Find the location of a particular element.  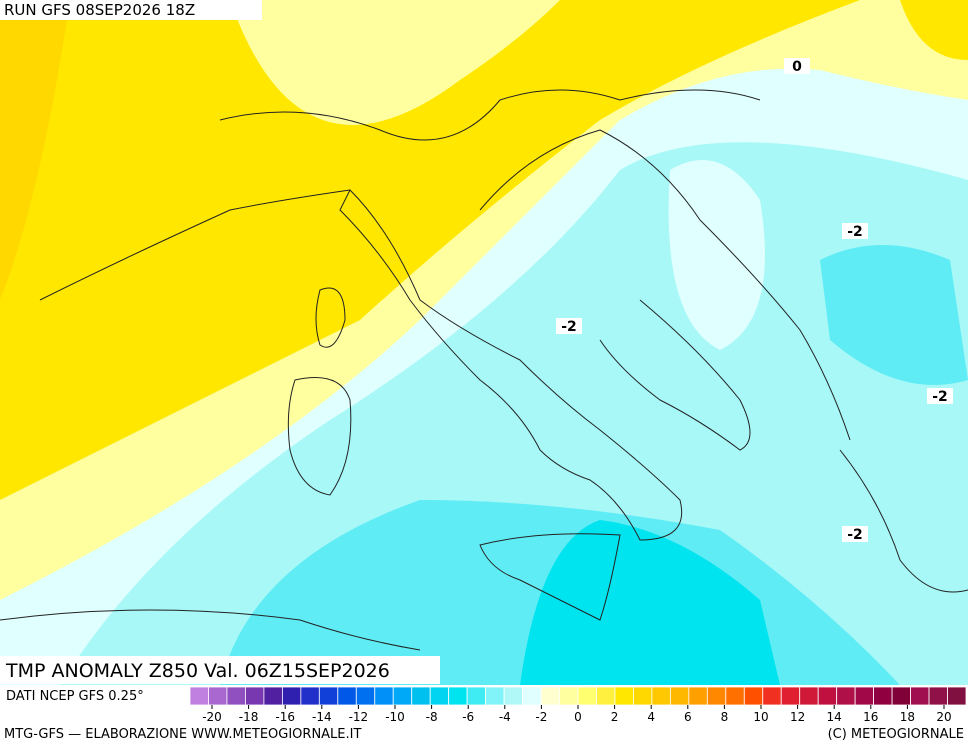

colorbar-tick-label: -18 is located at coordinates (249, 717).